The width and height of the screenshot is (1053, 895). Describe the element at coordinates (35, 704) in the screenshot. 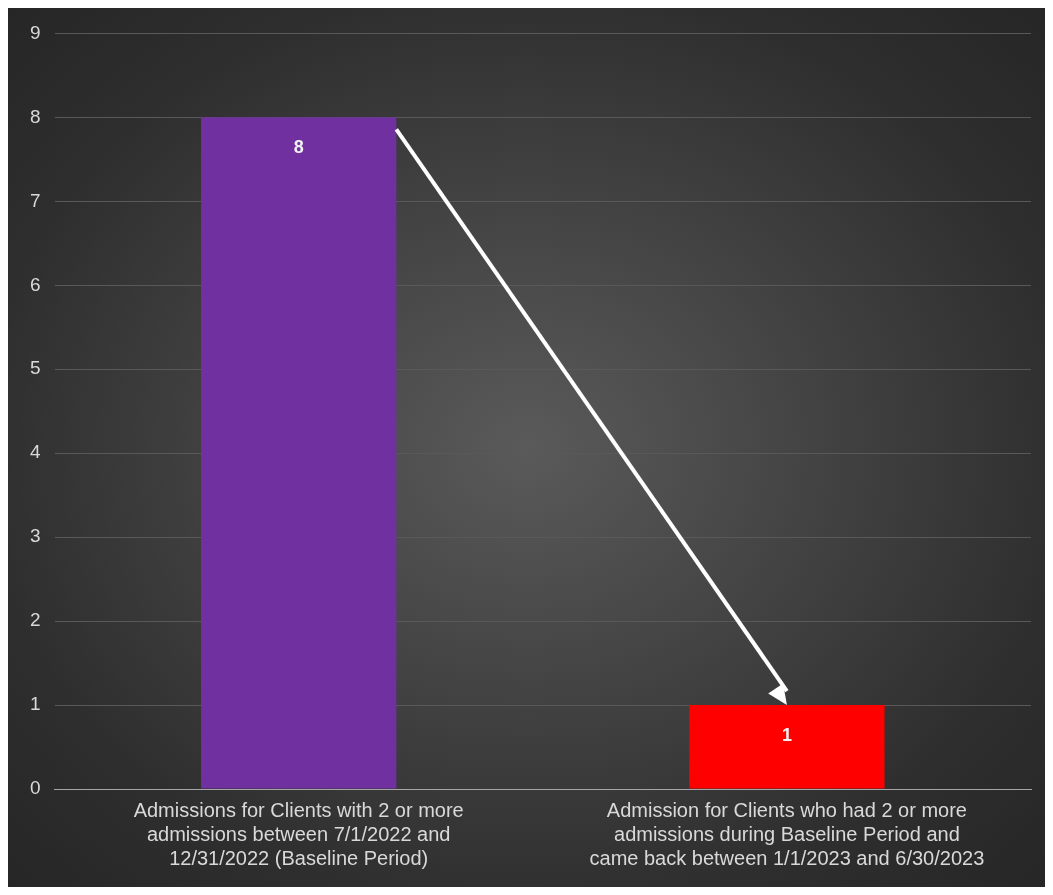

I see `y-tick-label: 1` at that location.